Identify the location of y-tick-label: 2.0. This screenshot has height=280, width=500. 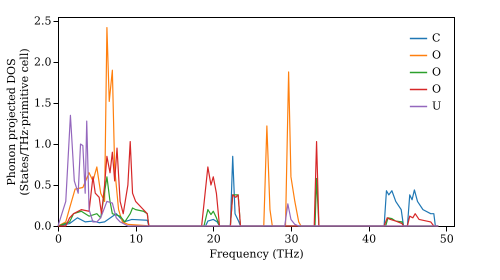
(43, 62).